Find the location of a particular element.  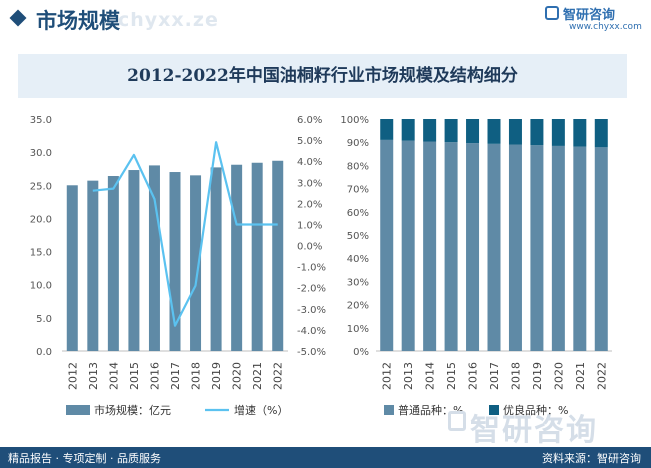

stack-x-axis-tick-label: 2021 is located at coordinates (580, 376).